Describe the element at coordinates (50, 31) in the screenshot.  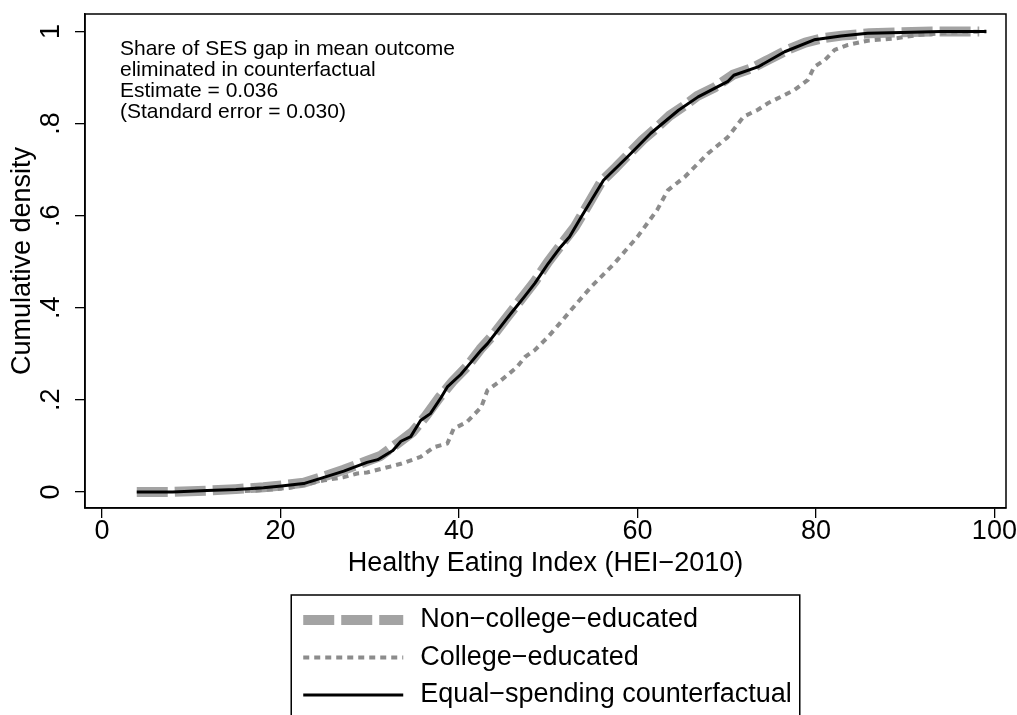
I see `y-tick-label: 1` at that location.